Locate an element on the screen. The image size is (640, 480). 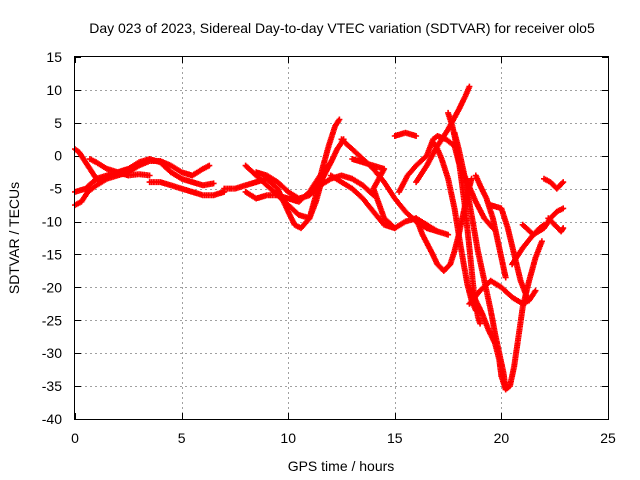
x-tick-label: 10 is located at coordinates (288, 438).